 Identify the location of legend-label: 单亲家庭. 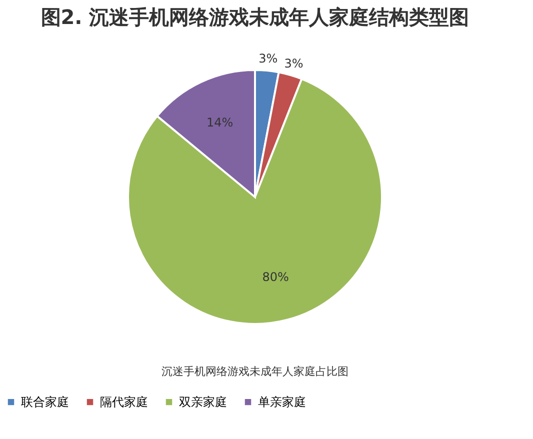
(282, 402).